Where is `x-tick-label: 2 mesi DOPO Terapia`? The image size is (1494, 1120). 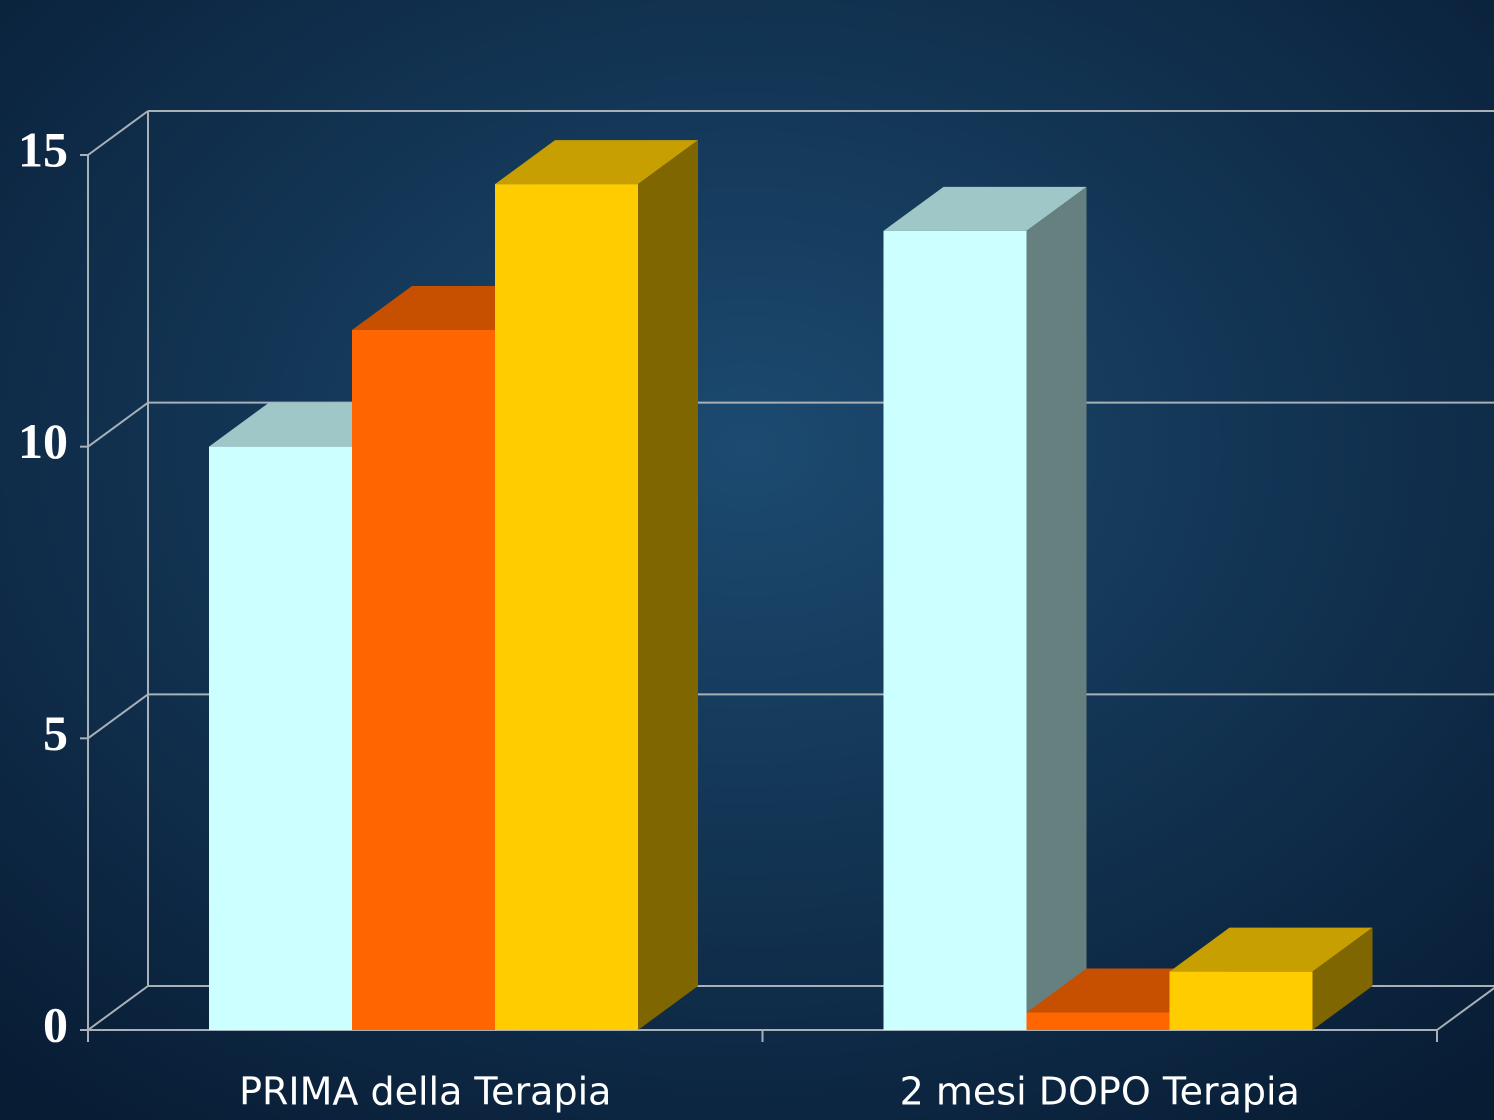 x-tick-label: 2 mesi DOPO Terapia is located at coordinates (1100, 1092).